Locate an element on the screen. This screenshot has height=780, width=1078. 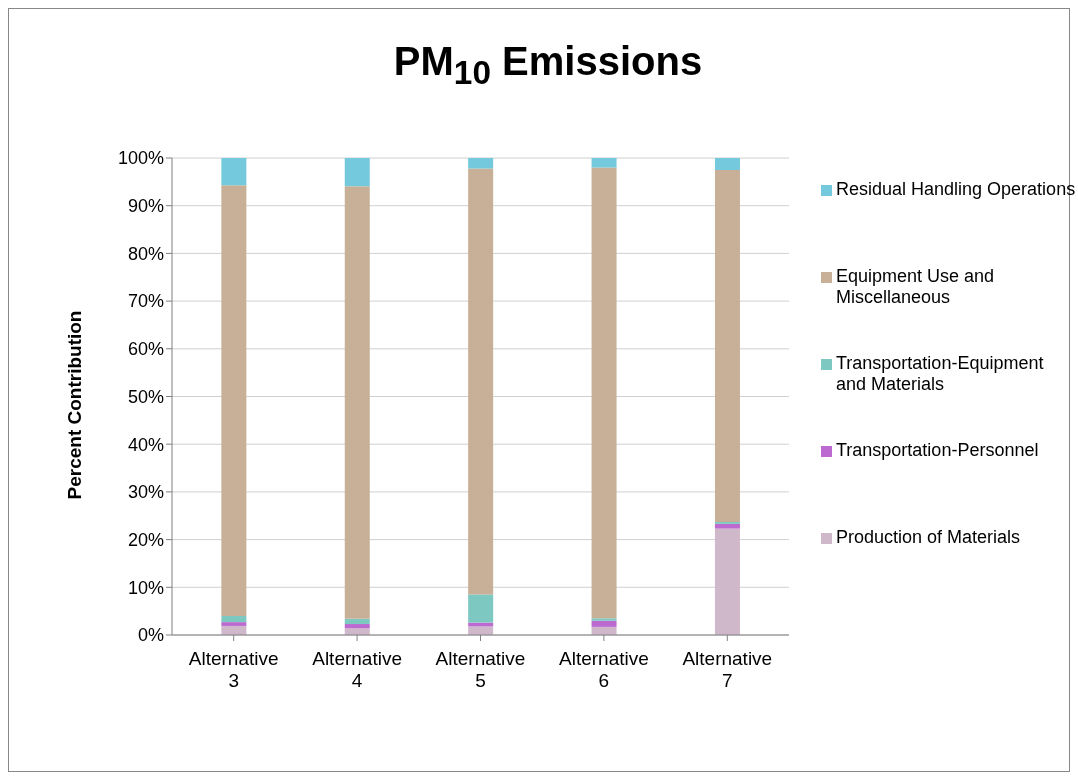
legend-label: Transportation-Equipment and Materials is located at coordinates (940, 374).